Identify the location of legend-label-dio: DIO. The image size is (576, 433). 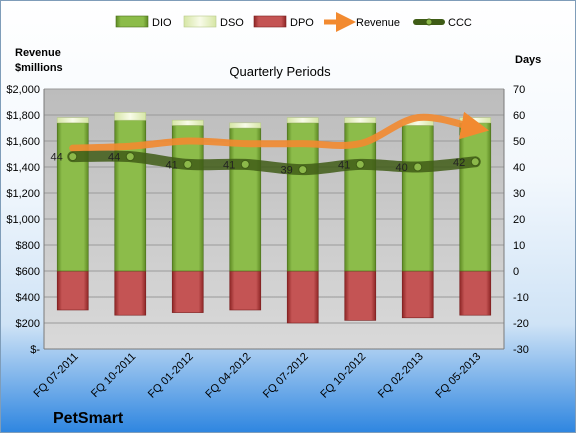
(162, 23).